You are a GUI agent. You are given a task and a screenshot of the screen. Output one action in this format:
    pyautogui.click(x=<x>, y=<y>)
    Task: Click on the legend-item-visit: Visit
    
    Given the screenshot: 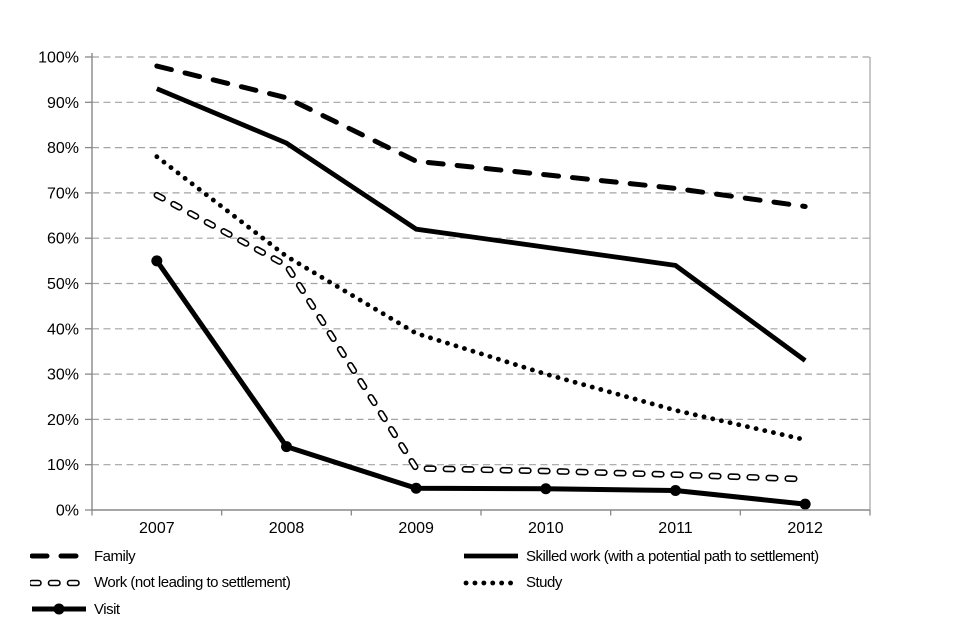 What is the action you would take?
    pyautogui.click(x=75, y=609)
    